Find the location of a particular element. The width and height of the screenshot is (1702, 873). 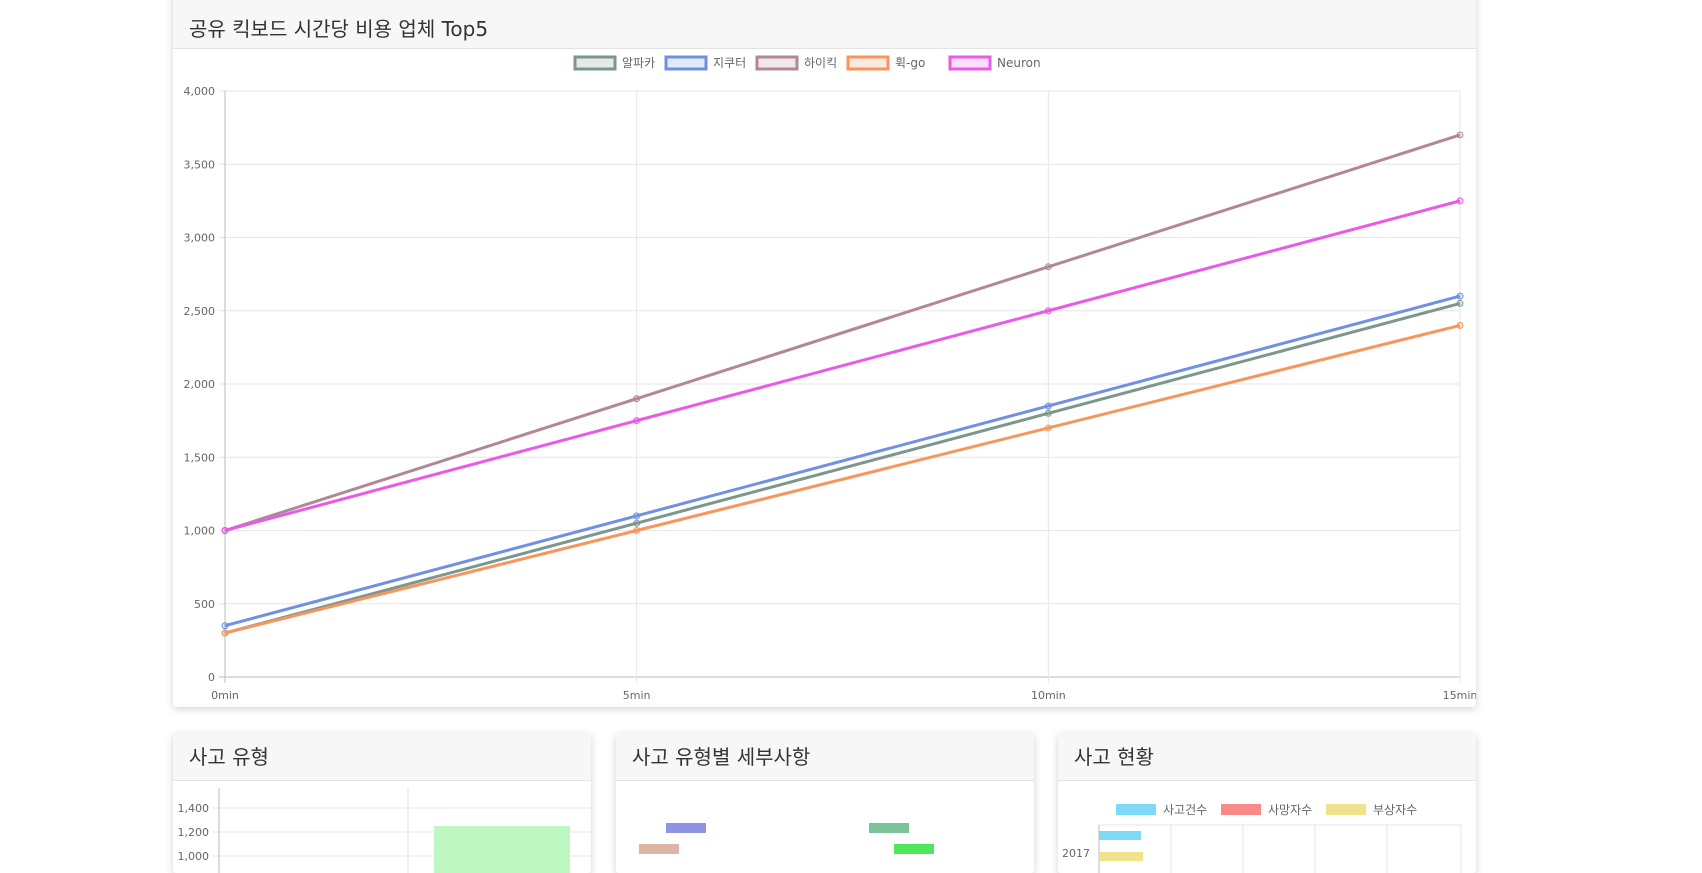

legend-item-function-failure is located at coordinates (690, 827).